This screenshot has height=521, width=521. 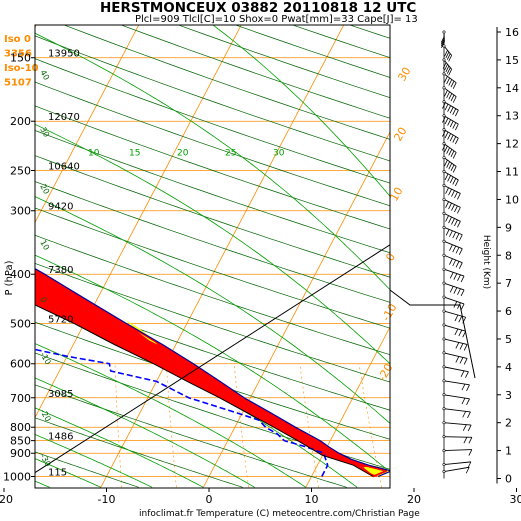 What do you see at coordinates (400, 134) in the screenshot?
I see `isotherm-label-1: 20` at bounding box center [400, 134].